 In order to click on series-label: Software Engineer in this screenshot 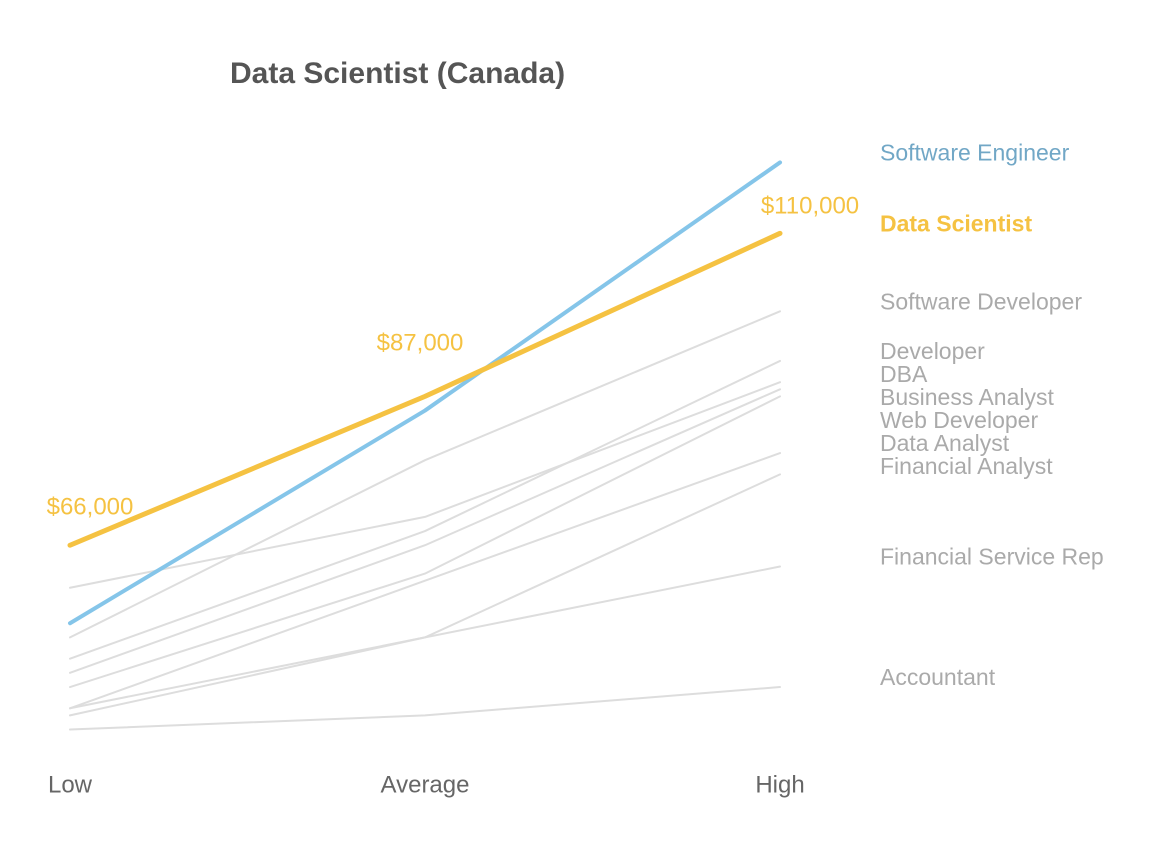, I will do `click(975, 153)`.